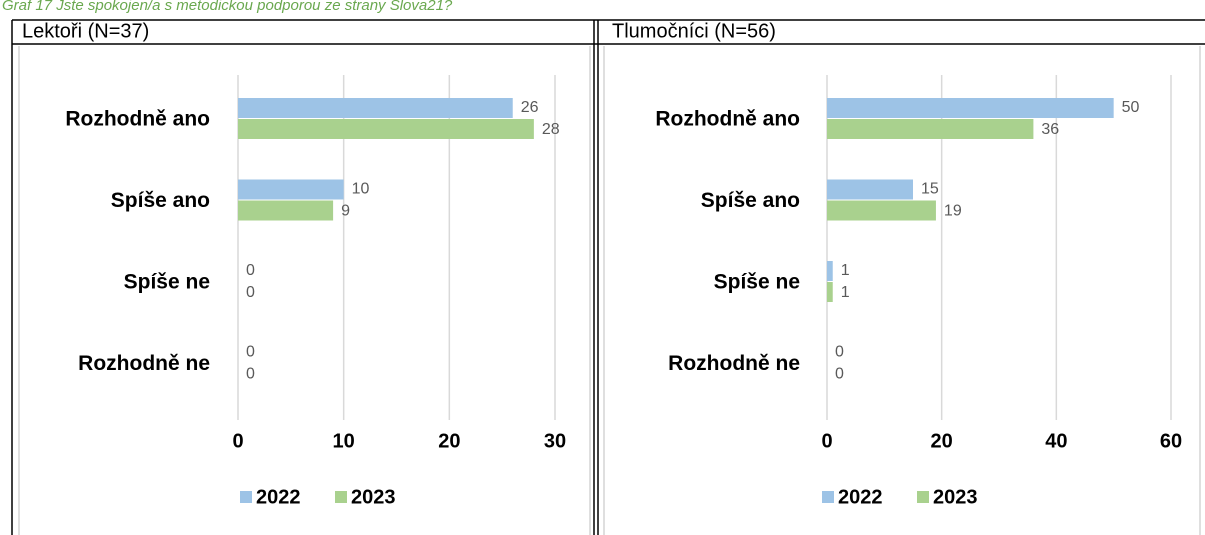  Describe the element at coordinates (345, 211) in the screenshot. I see `value-label: 9` at that location.